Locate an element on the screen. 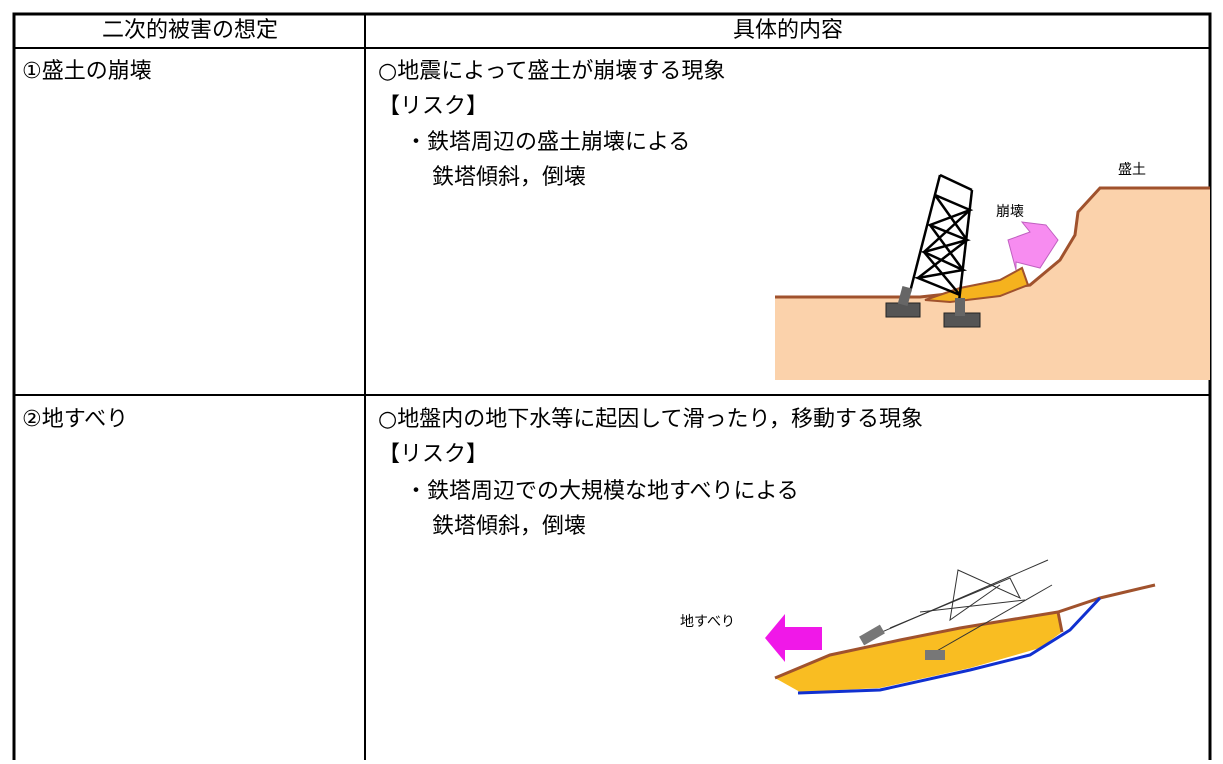 The height and width of the screenshot is (764, 1223). figure-label: 盛土 is located at coordinates (1132, 170).